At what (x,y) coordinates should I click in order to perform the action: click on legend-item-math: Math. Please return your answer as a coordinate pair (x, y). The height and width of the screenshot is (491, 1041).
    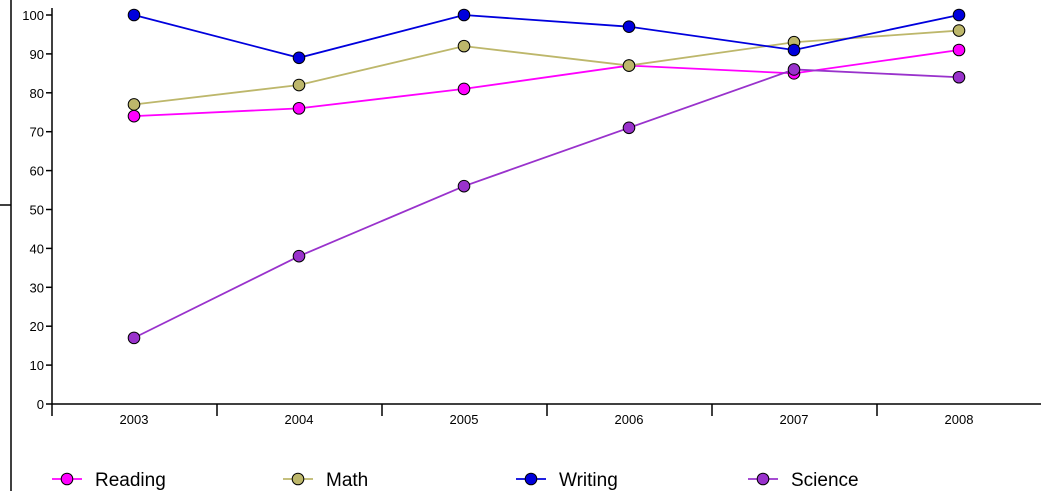
    Looking at the image, I should click on (325, 480).